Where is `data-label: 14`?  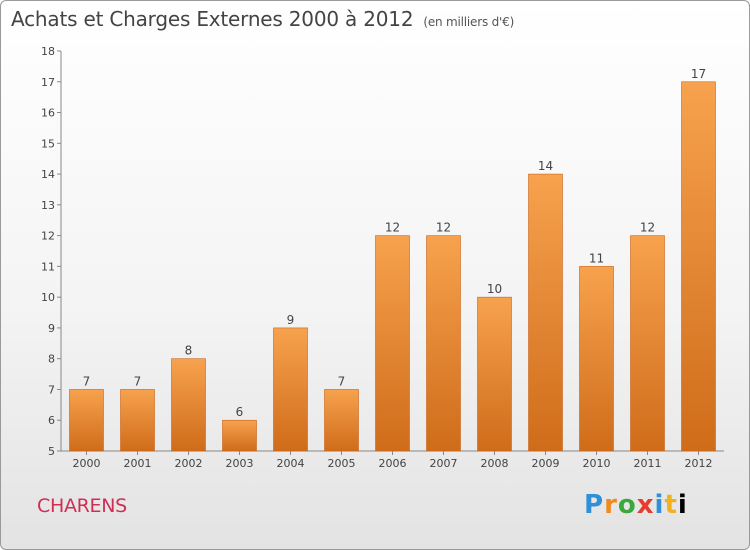 data-label: 14 is located at coordinates (545, 166).